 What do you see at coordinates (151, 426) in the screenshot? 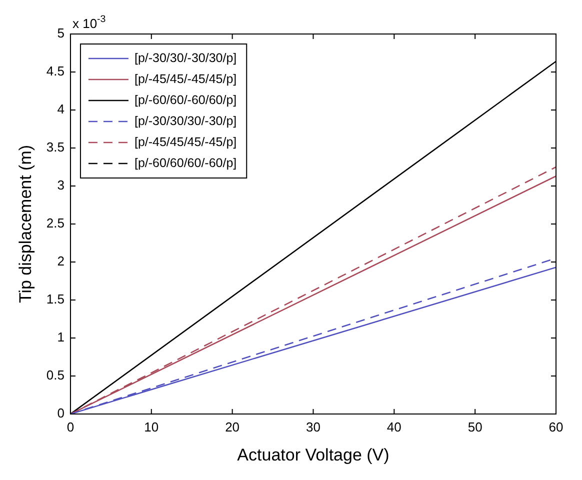
I see `x-tick-label: 10` at bounding box center [151, 426].